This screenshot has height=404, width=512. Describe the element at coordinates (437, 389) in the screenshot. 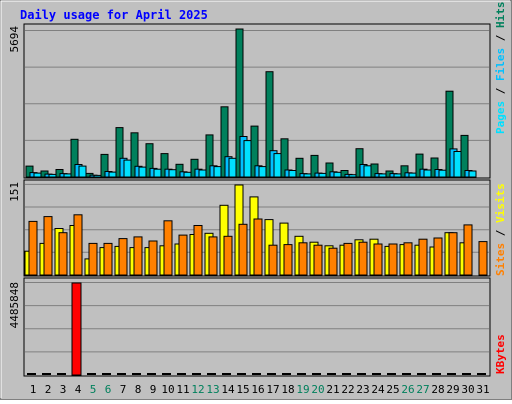

I see `x-label-day-28: 28` at that location.